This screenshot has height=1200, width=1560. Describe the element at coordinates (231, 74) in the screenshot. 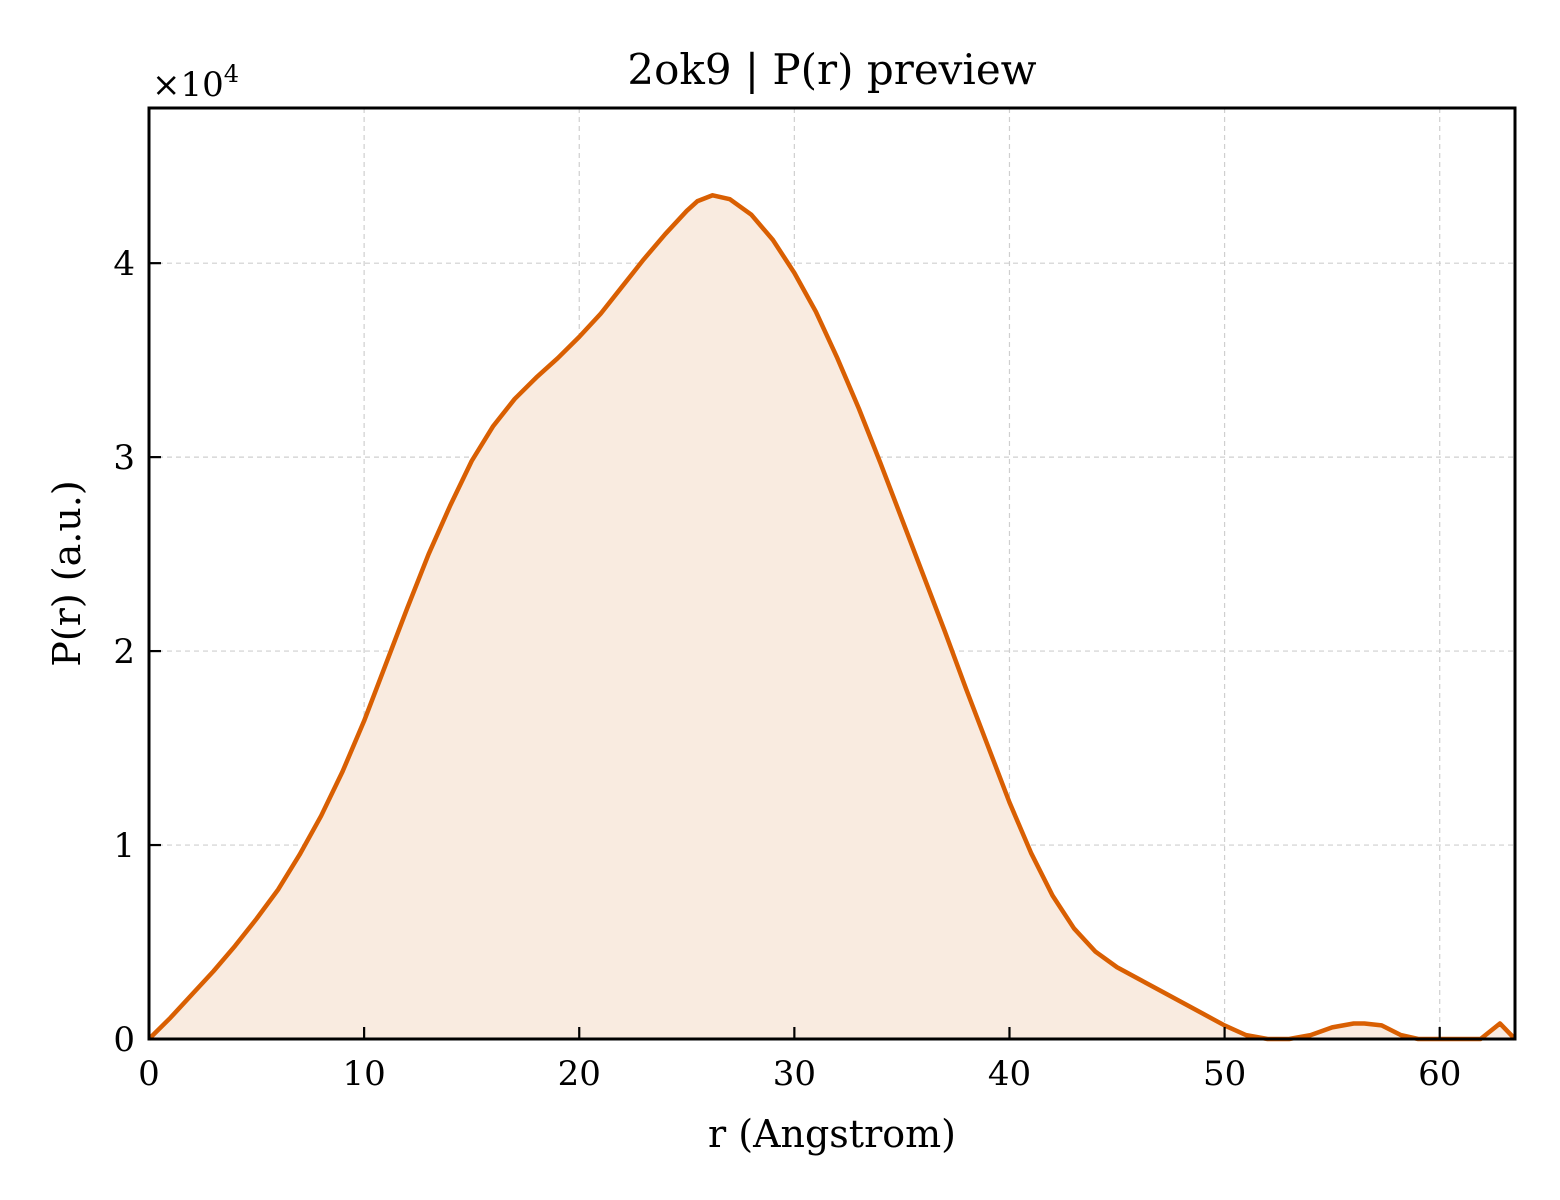

I see `y-offset-exponent: 4` at that location.